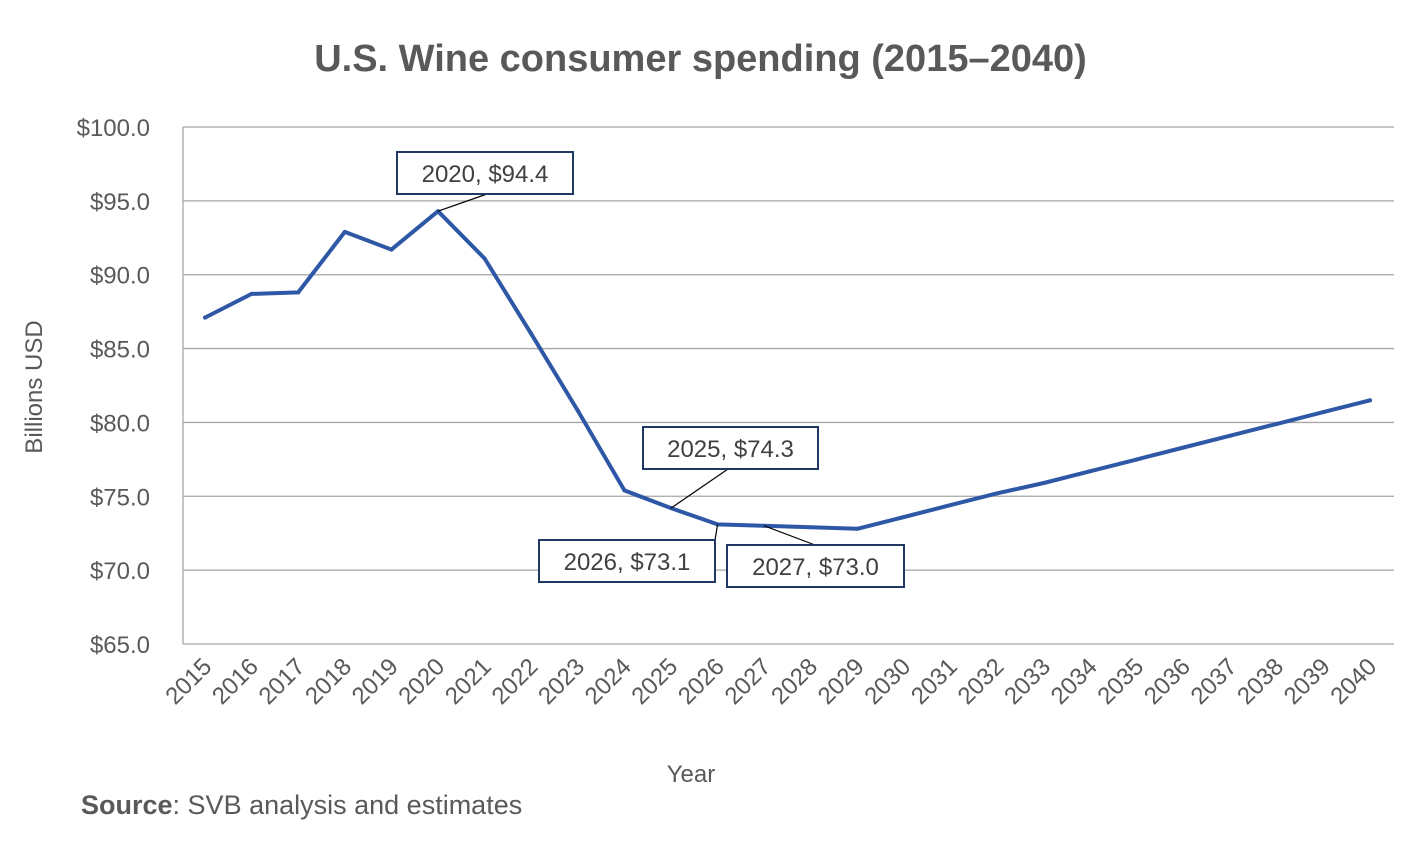  Describe the element at coordinates (654, 681) in the screenshot. I see `x-tick-label: 2025` at that location.